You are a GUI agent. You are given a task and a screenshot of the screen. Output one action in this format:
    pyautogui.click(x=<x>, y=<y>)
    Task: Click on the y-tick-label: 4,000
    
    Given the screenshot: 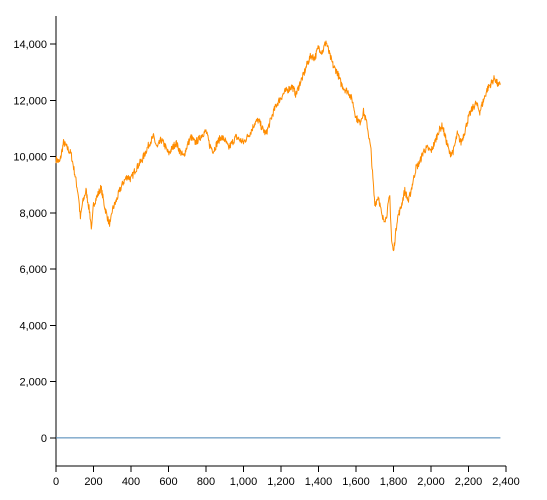 What is the action you would take?
    pyautogui.click(x=33, y=326)
    